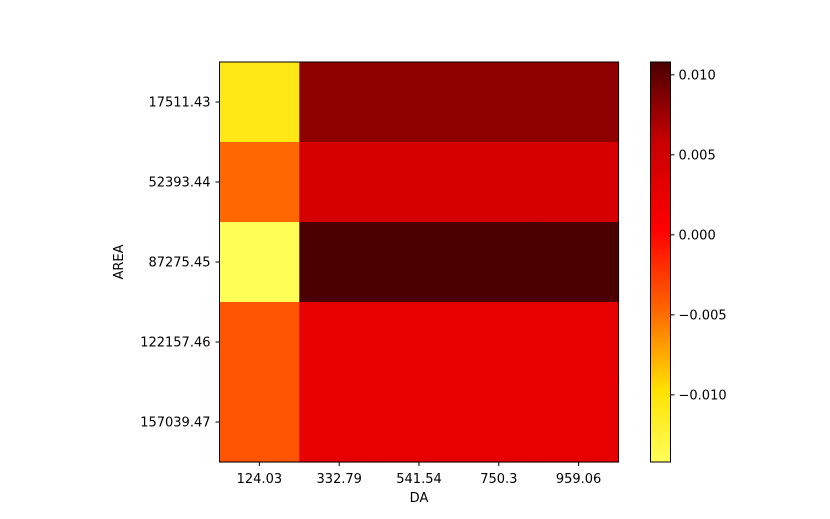 This screenshot has width=830, height=519. What do you see at coordinates (260, 479) in the screenshot?
I see `x-tick-label: 124.03` at bounding box center [260, 479].